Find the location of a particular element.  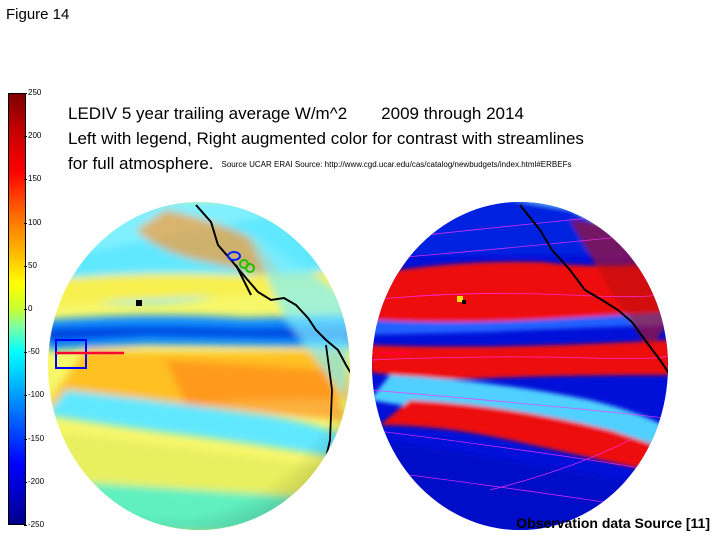

title-units: LEDIV 5 year trailing average W/m^2 is located at coordinates (208, 113).